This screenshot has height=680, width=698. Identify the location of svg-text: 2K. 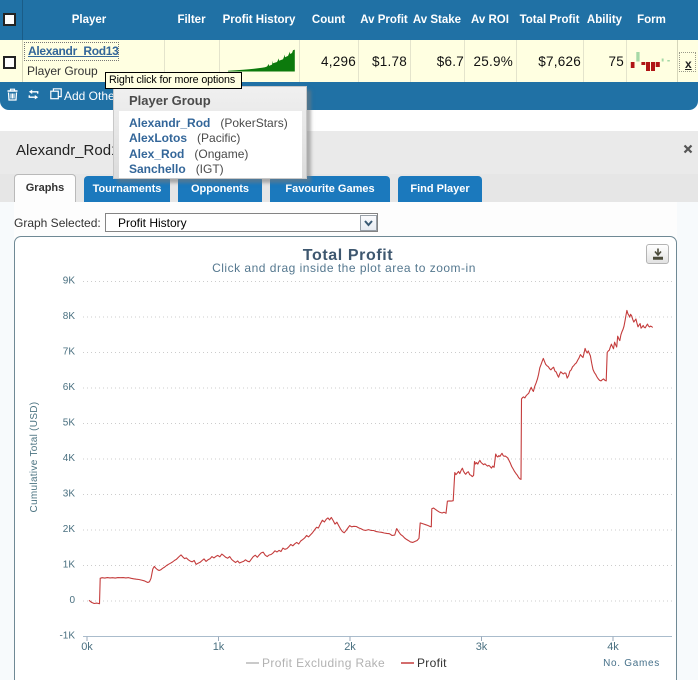
(69, 529).